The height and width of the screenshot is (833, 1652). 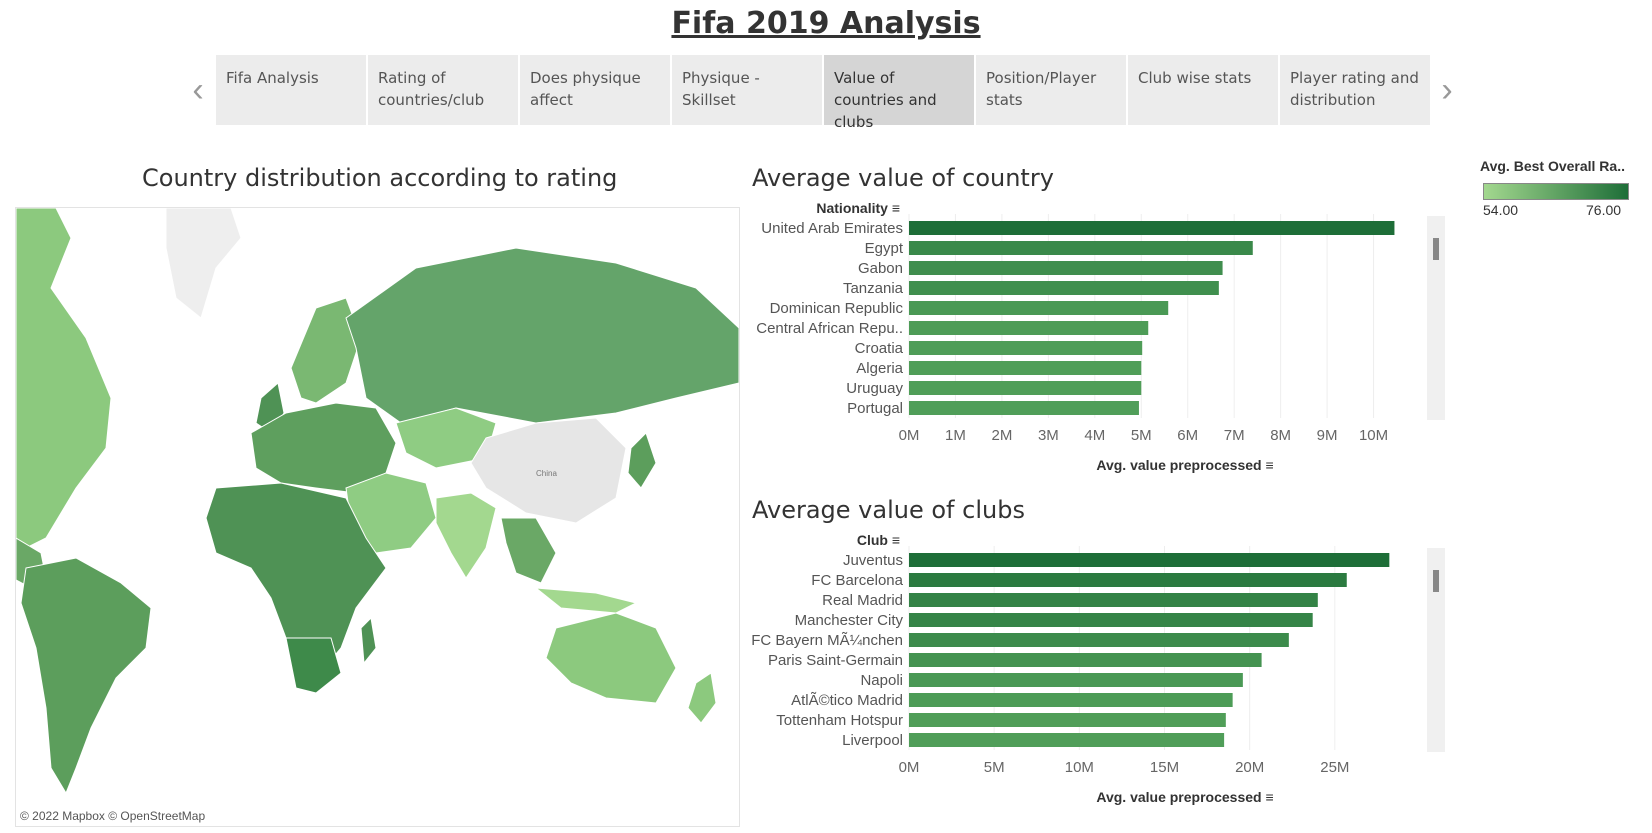 What do you see at coordinates (1327, 435) in the screenshot?
I see `x-tick-label: 9M` at bounding box center [1327, 435].